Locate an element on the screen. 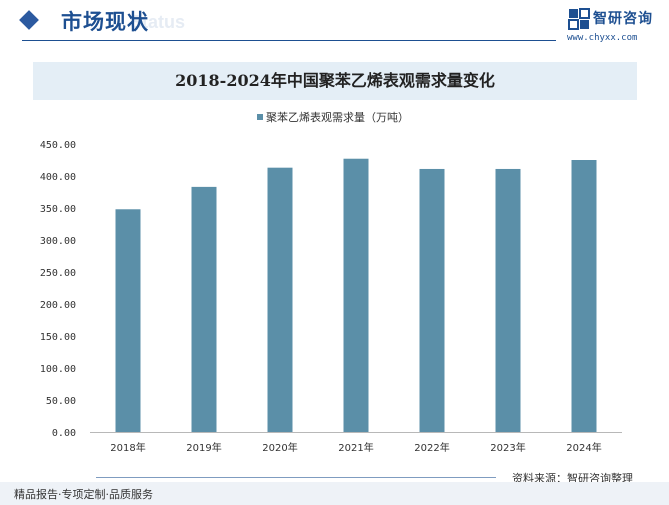  header-divider is located at coordinates (289, 40).